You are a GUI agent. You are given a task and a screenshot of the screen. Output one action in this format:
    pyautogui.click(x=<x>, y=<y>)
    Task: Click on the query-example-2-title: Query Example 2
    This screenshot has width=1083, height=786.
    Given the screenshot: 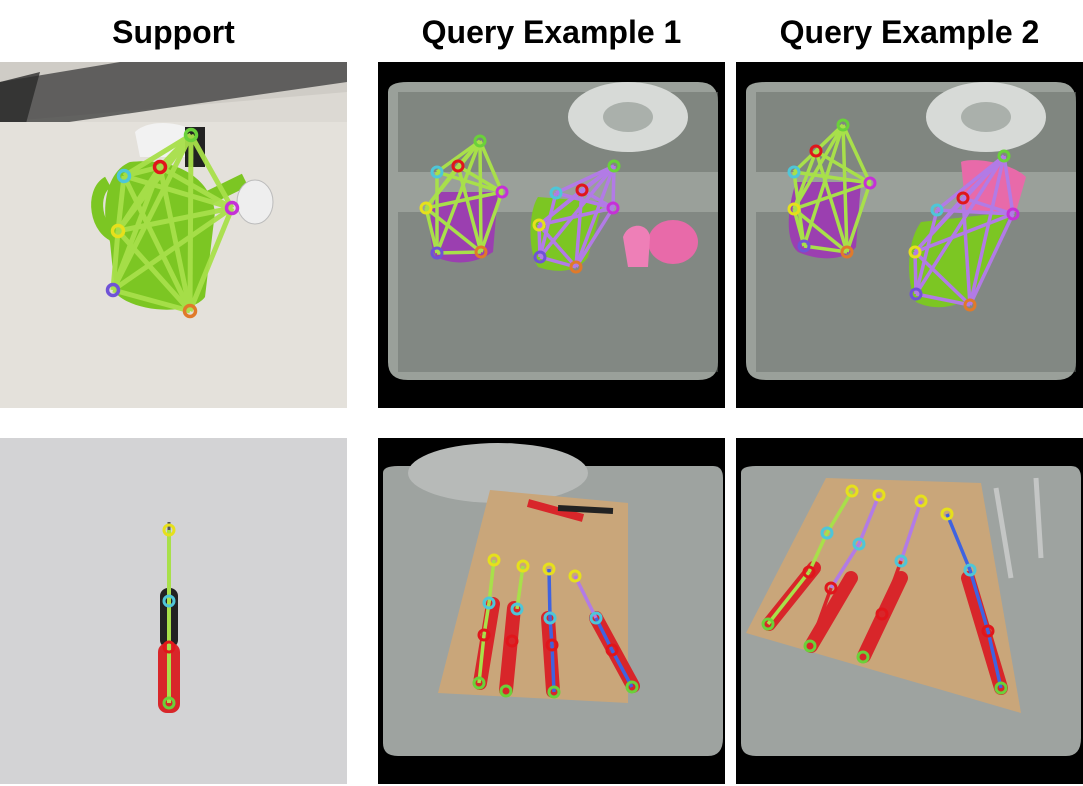 What is the action you would take?
    pyautogui.click(x=909, y=32)
    